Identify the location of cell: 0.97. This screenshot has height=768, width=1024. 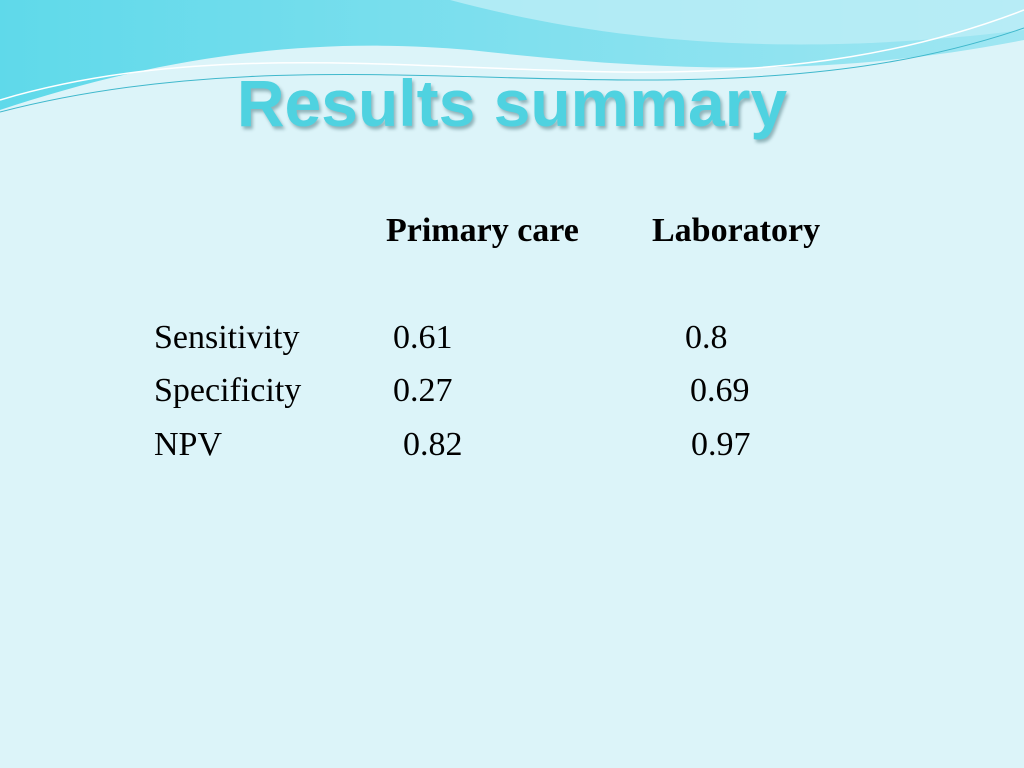
(721, 444).